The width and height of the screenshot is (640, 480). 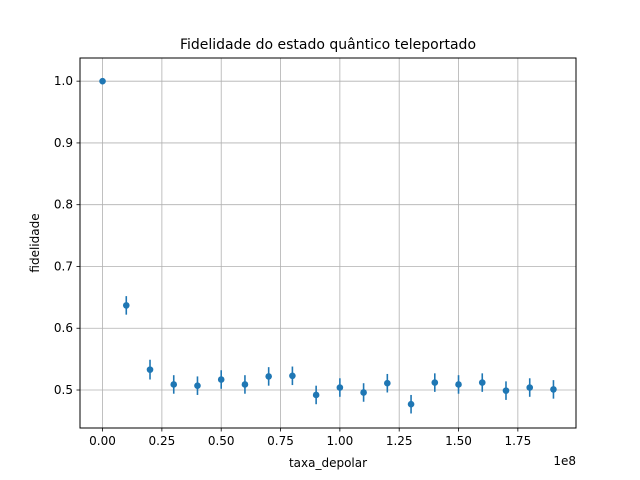 What do you see at coordinates (221, 441) in the screenshot?
I see `x-tick-label: 0.50` at bounding box center [221, 441].